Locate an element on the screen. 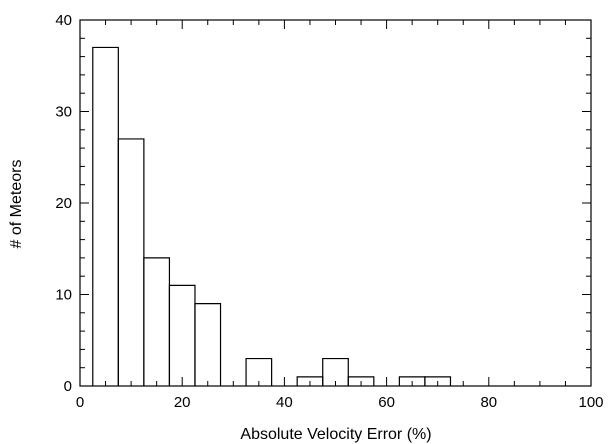 Image resolution: width=610 pixels, height=444 pixels. x-tick-label: 80 is located at coordinates (488, 402).